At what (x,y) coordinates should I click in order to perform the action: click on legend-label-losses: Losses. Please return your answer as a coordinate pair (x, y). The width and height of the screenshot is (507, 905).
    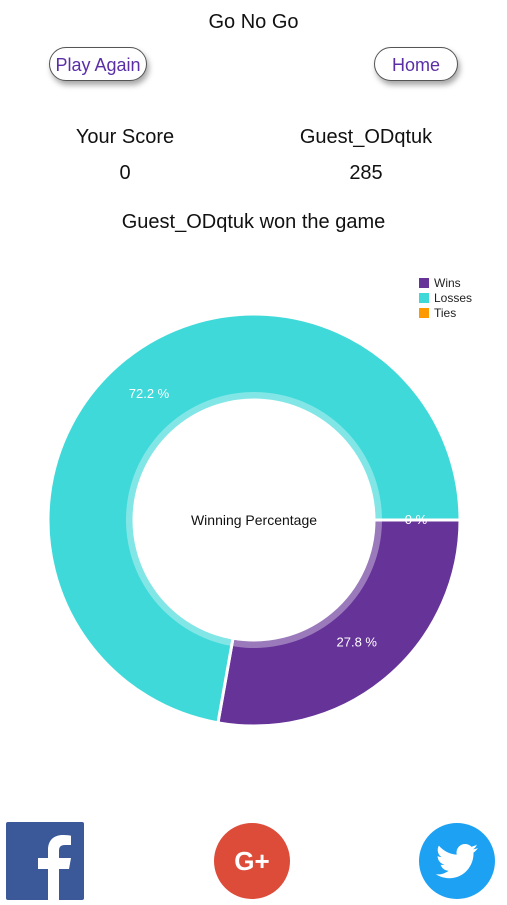
    Looking at the image, I should click on (453, 298).